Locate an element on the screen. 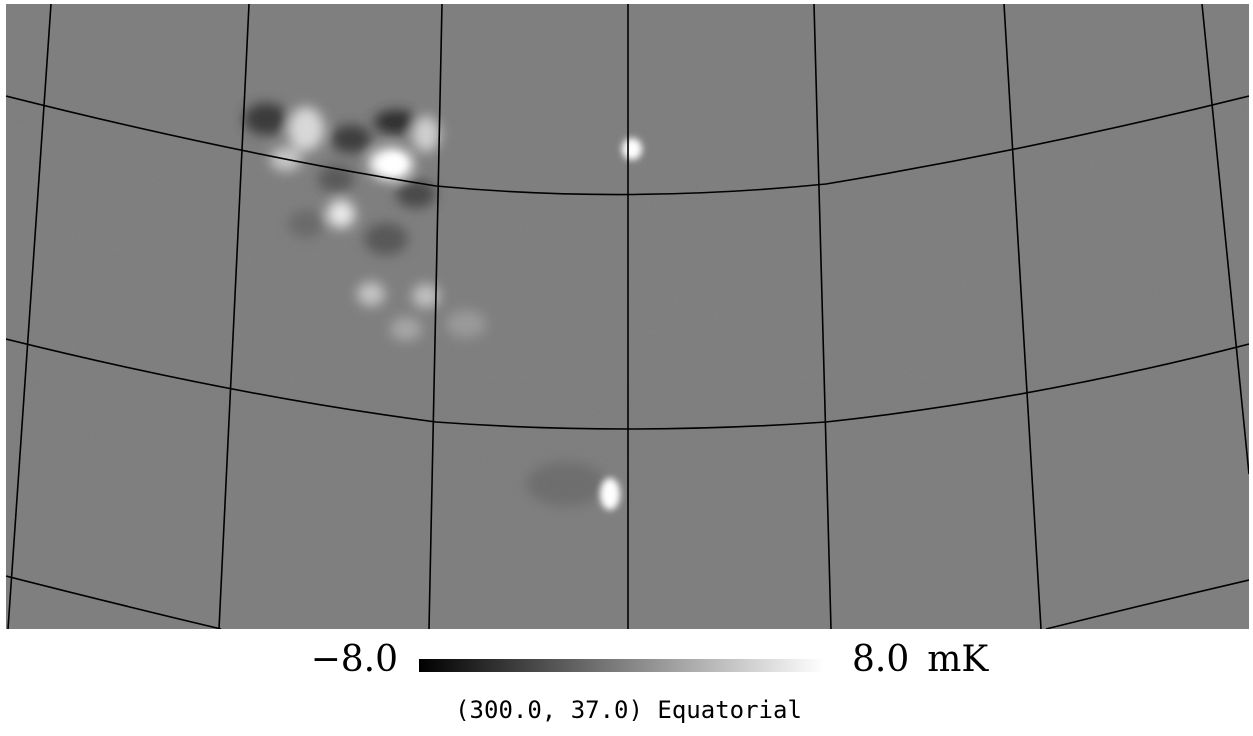  projection-caption: (300.0, 37.0) Equatorial is located at coordinates (628, 710).